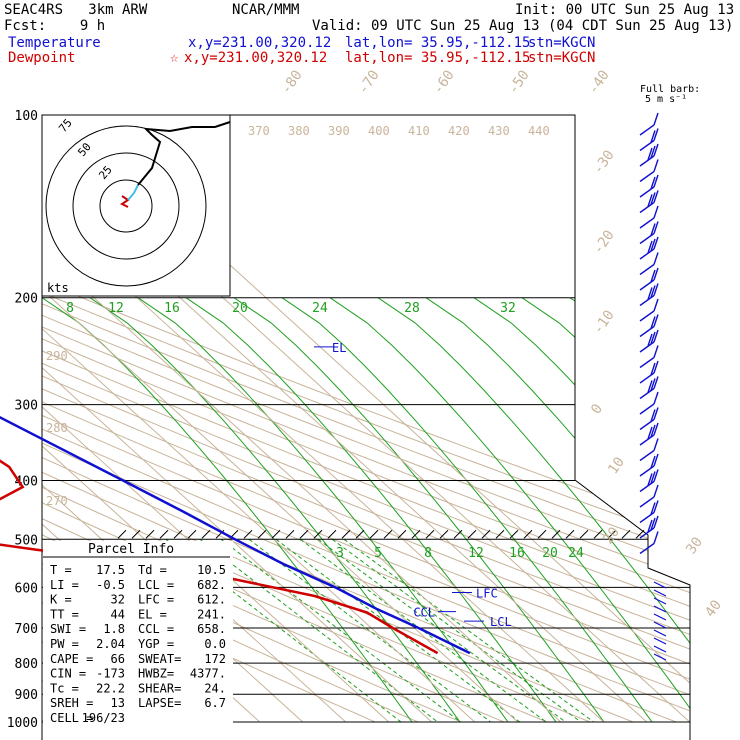 The image size is (740, 740). What do you see at coordinates (597, 409) in the screenshot?
I see `isotherm-tick-label: 0` at bounding box center [597, 409].